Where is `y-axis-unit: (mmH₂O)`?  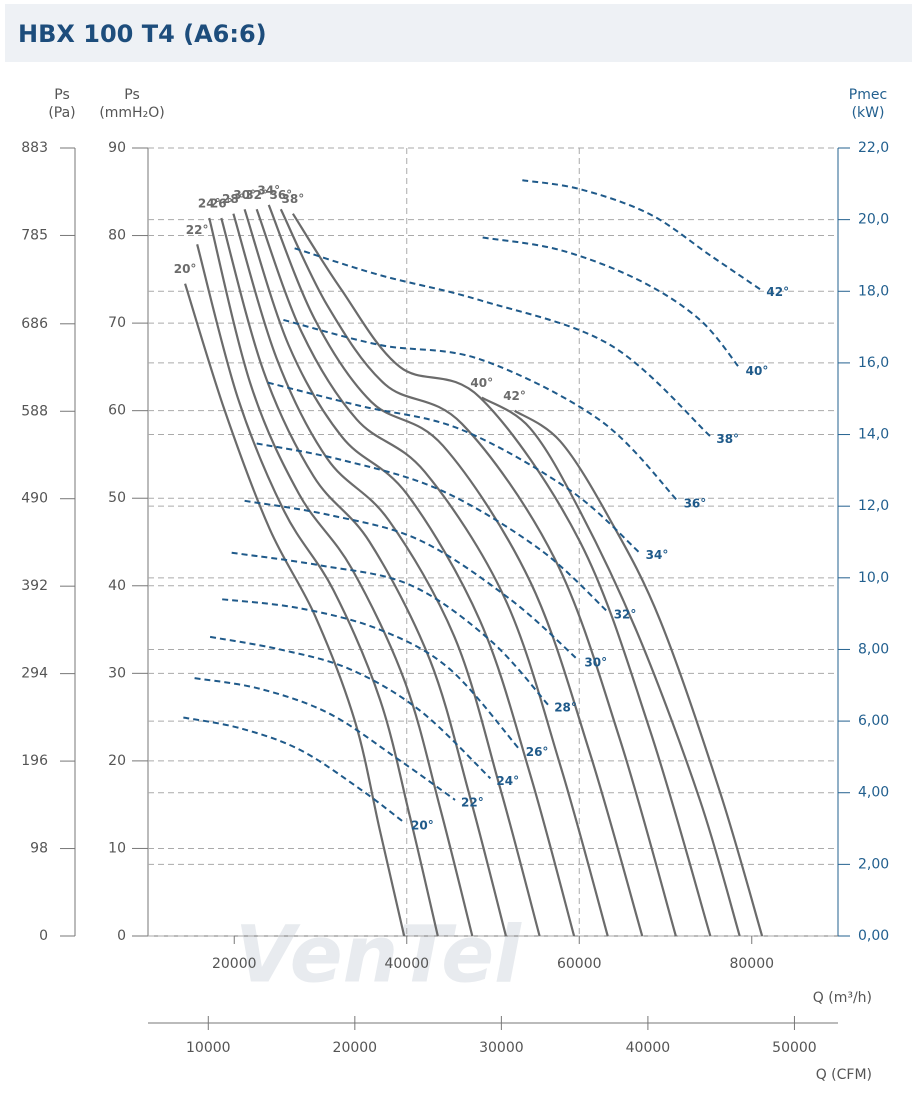
y-axis-unit: (mmH₂O) is located at coordinates (131, 113).